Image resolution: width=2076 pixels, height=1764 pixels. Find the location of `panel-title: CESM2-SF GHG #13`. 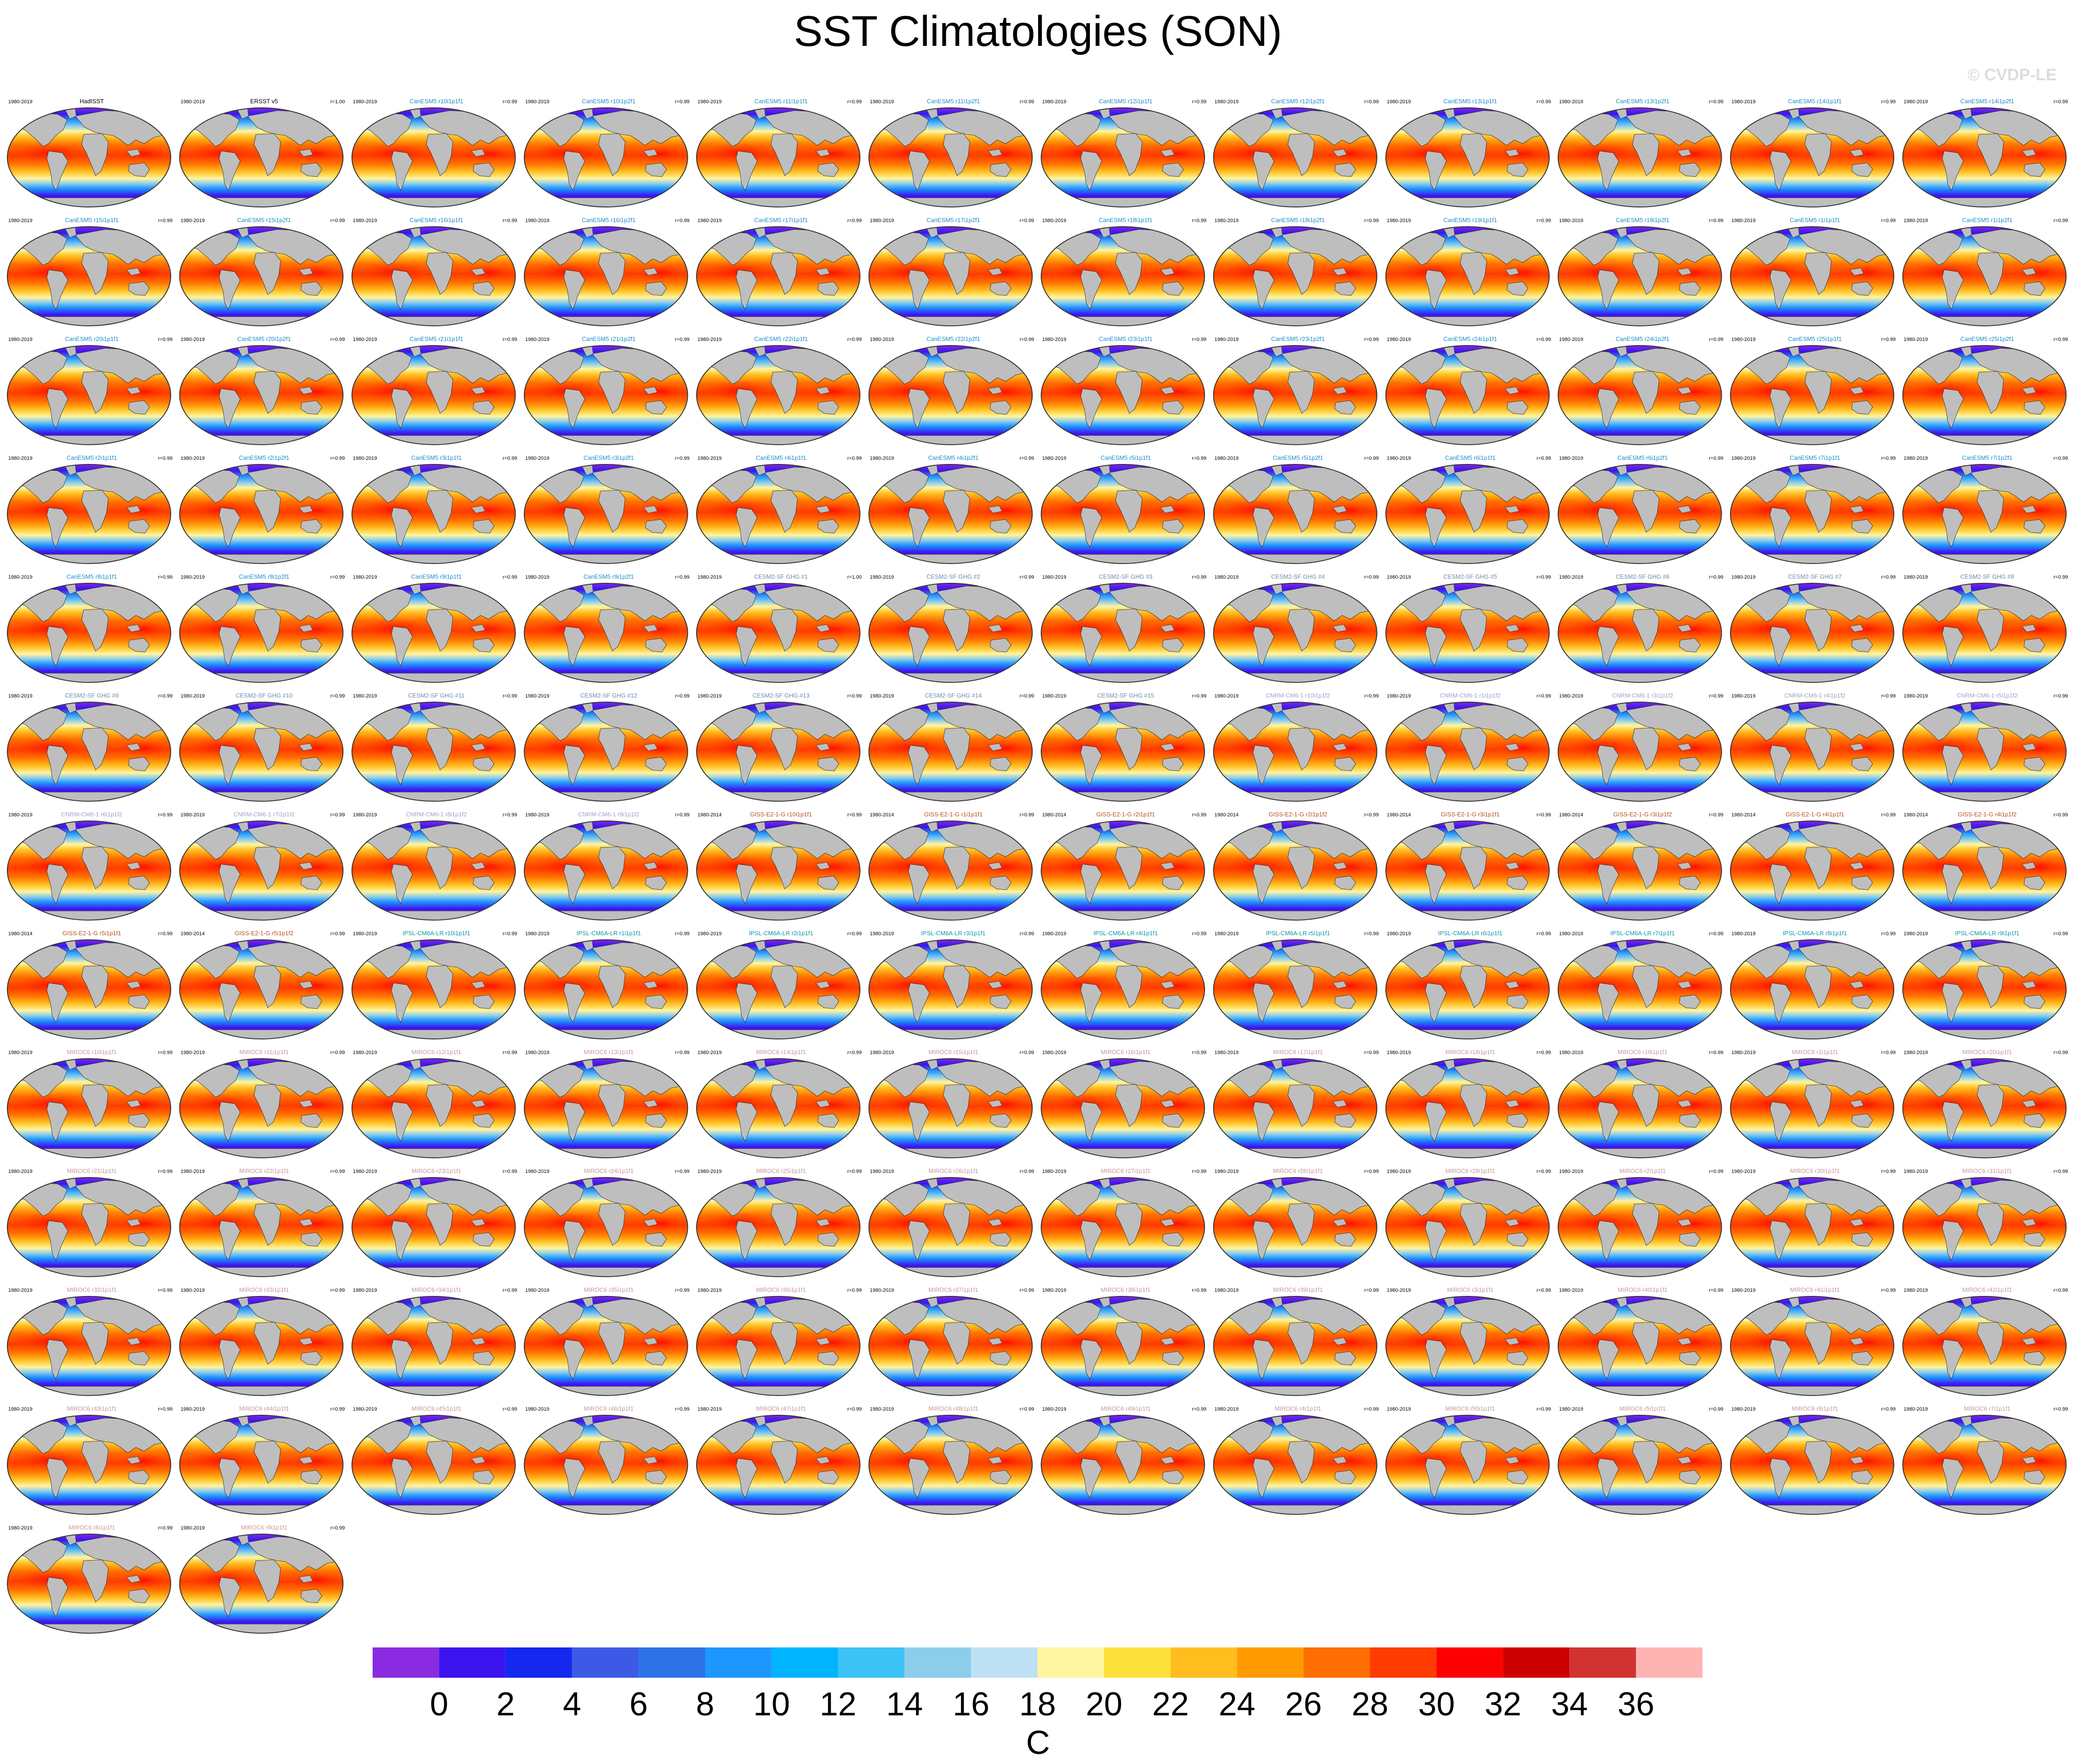

panel-title: CESM2-SF GHG #13 is located at coordinates (781, 695).